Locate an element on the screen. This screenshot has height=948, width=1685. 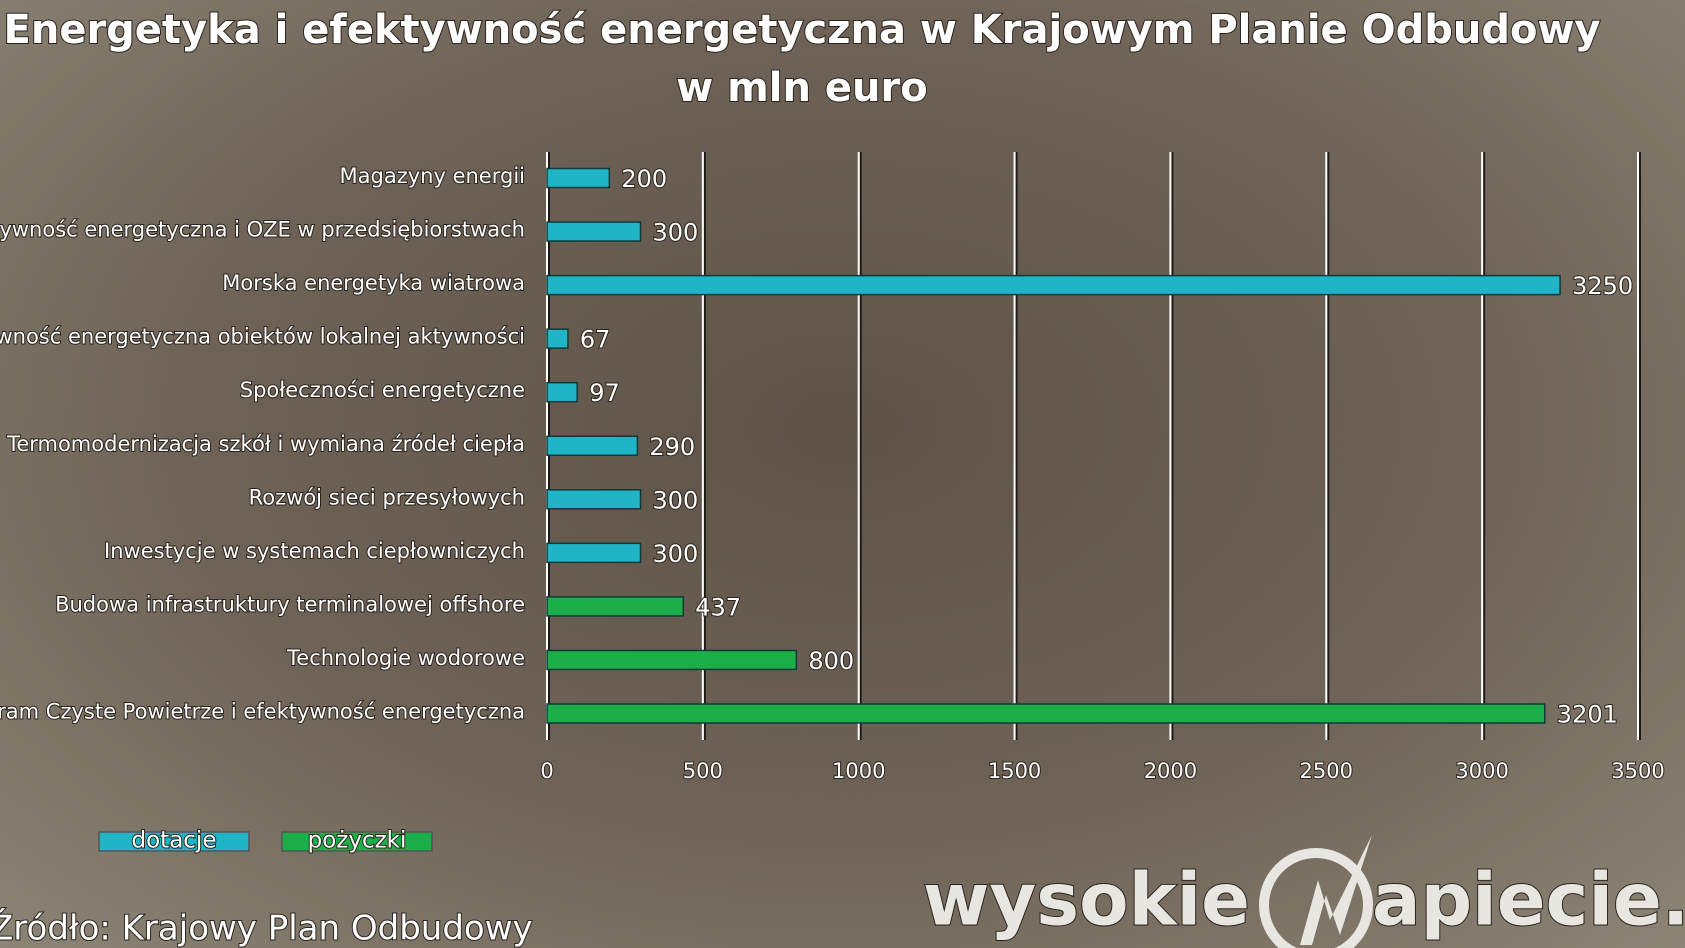
x-tick-label: 2500 is located at coordinates (1326, 771).